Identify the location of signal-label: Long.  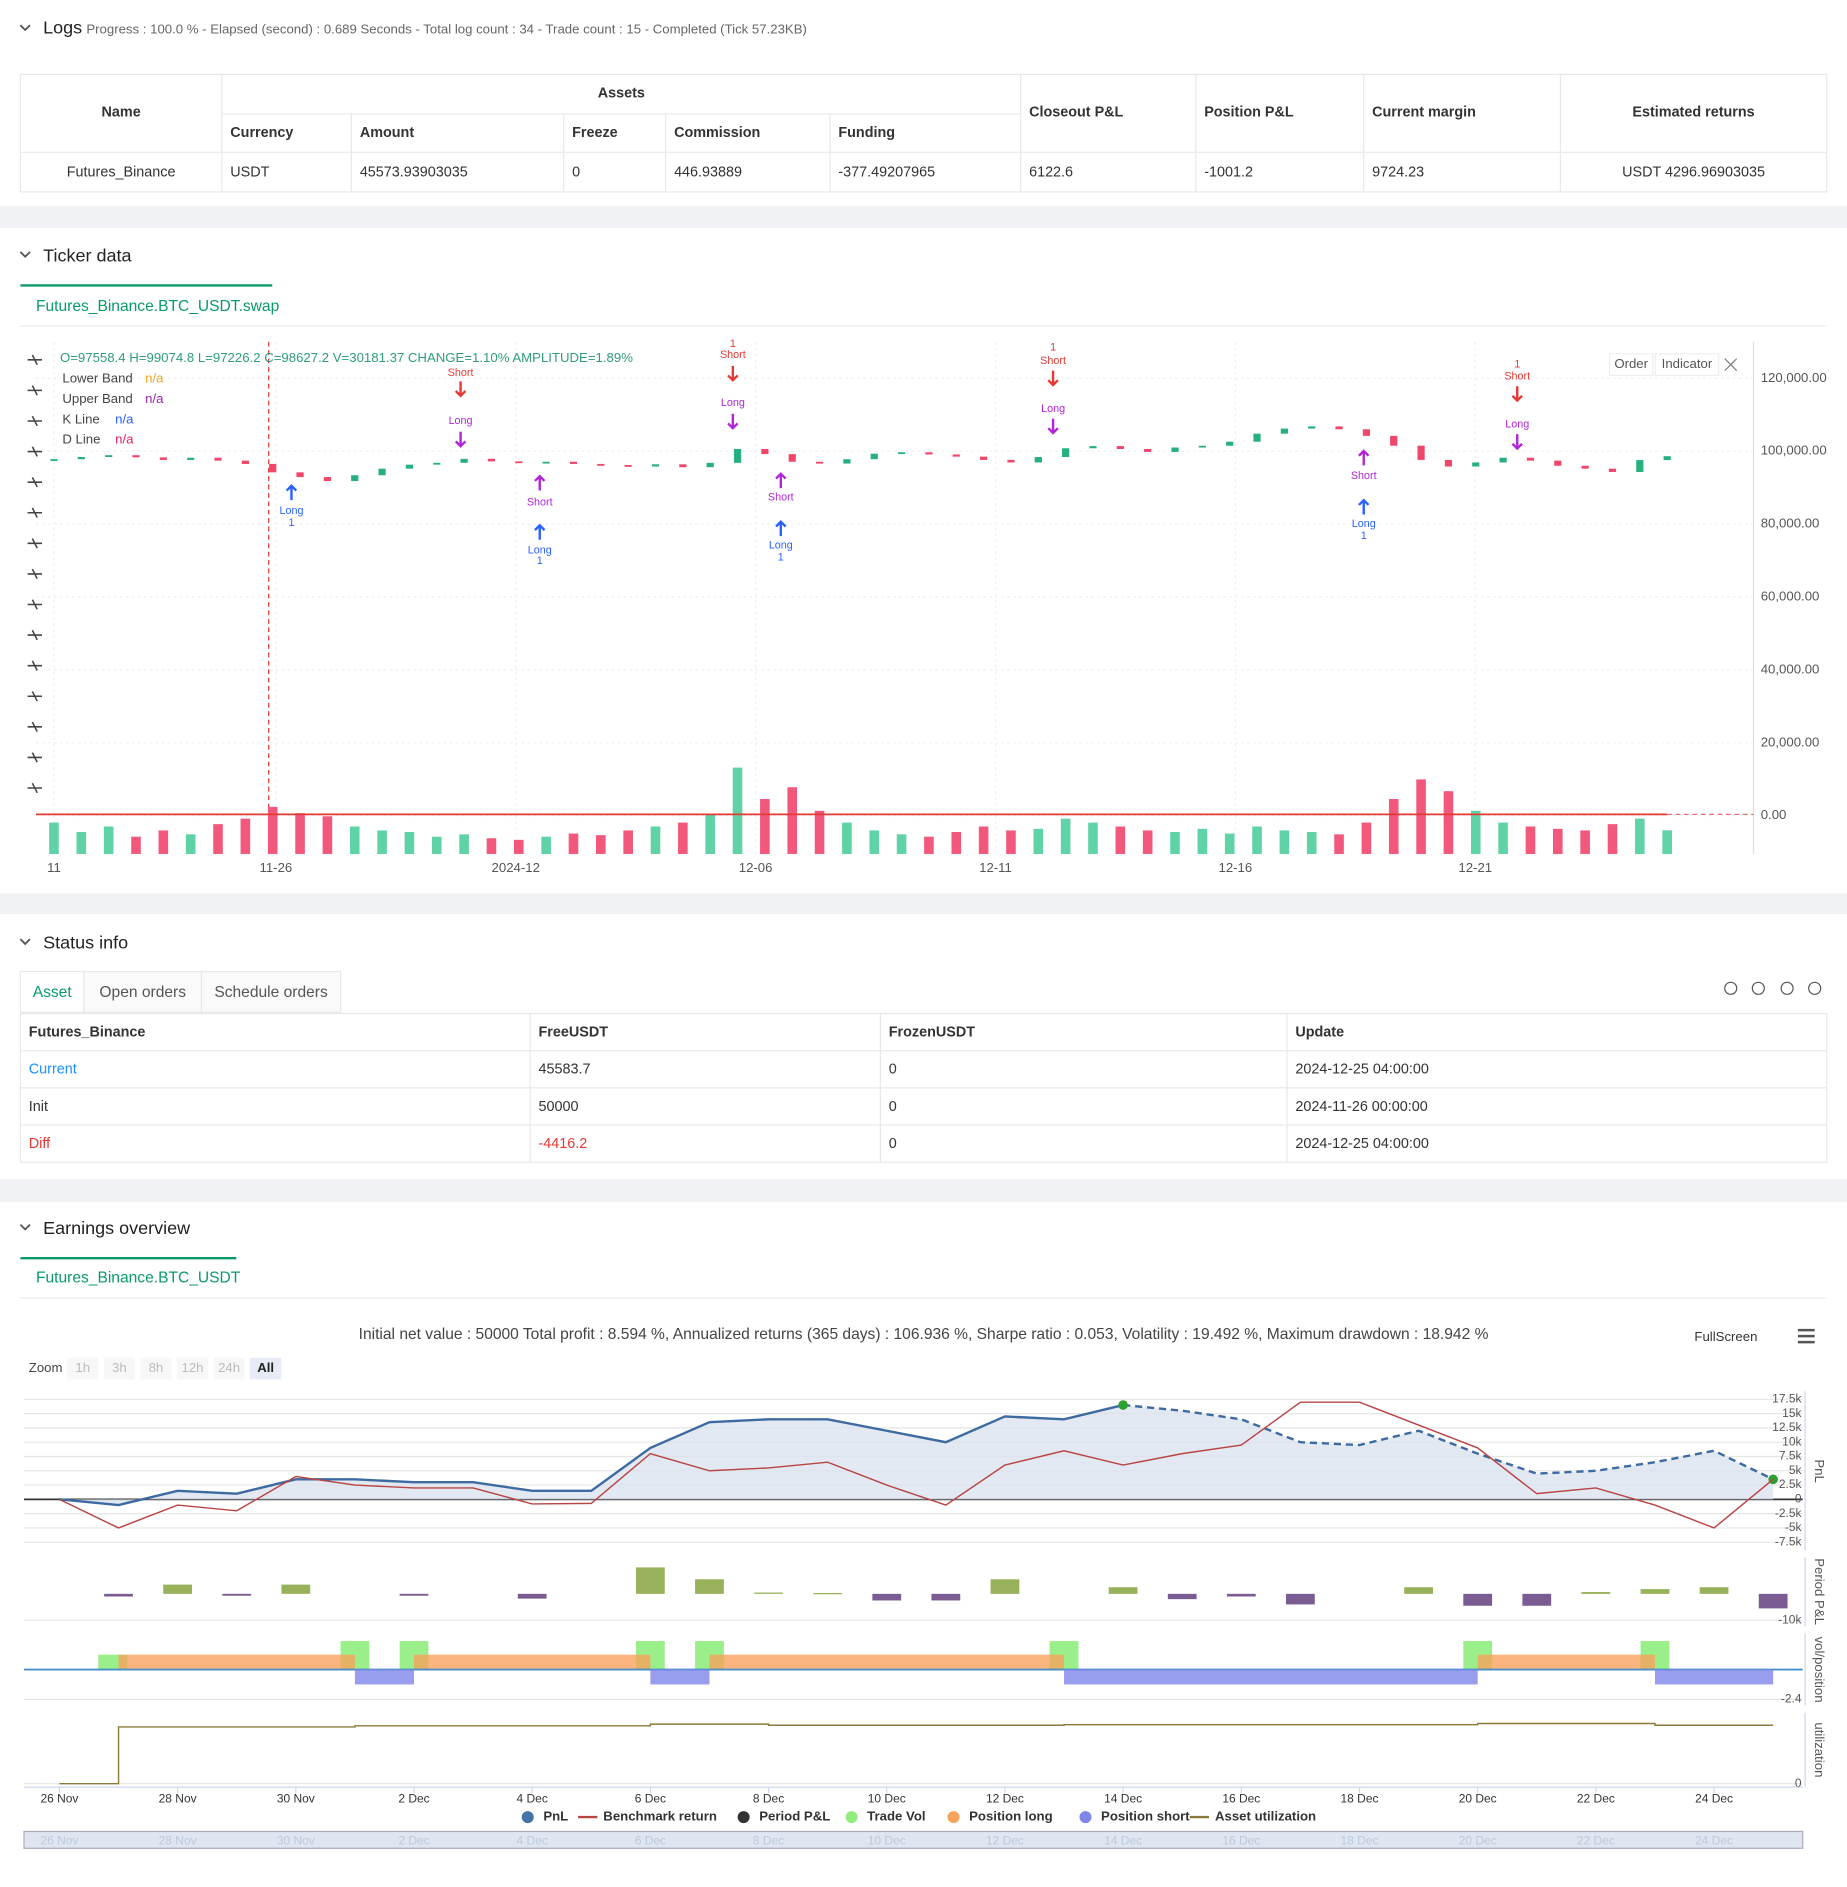
(733, 403).